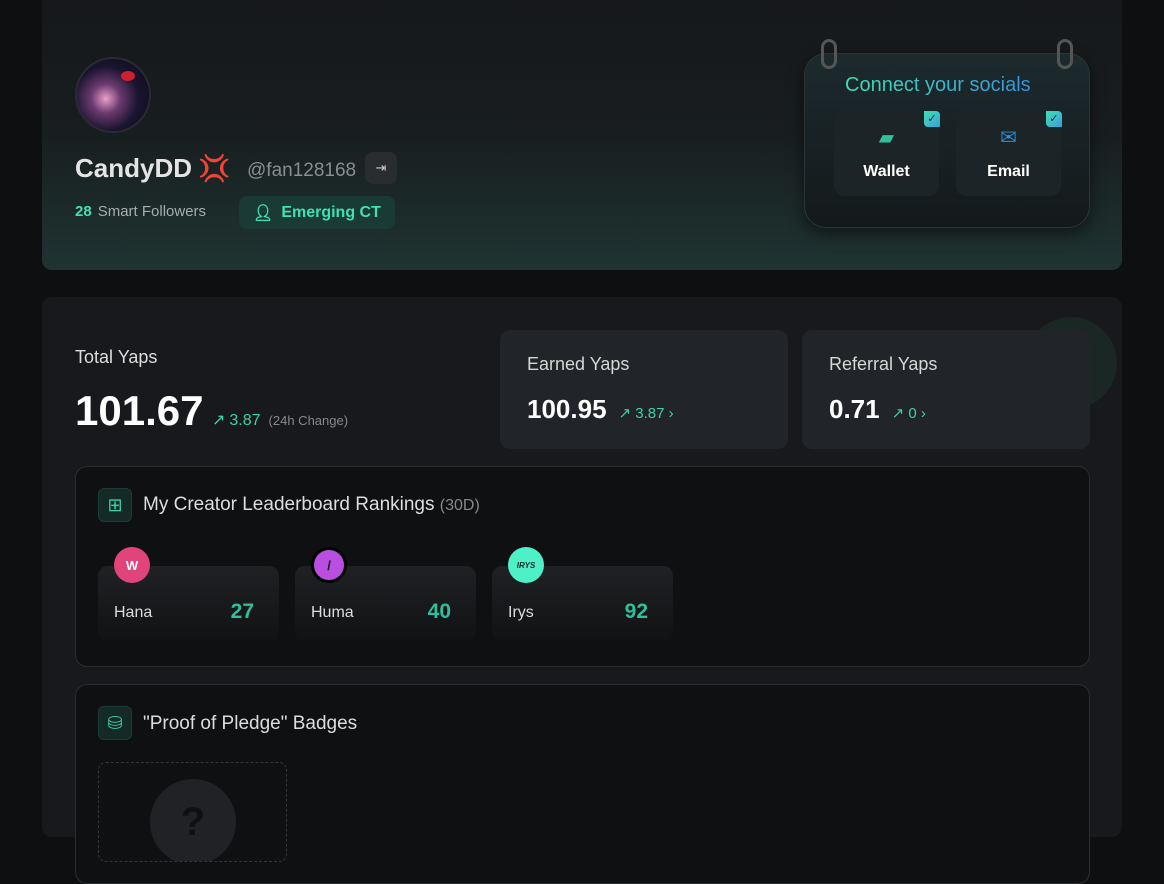  Describe the element at coordinates (214, 168) in the screenshot. I see `anger-icon: 💢` at that location.